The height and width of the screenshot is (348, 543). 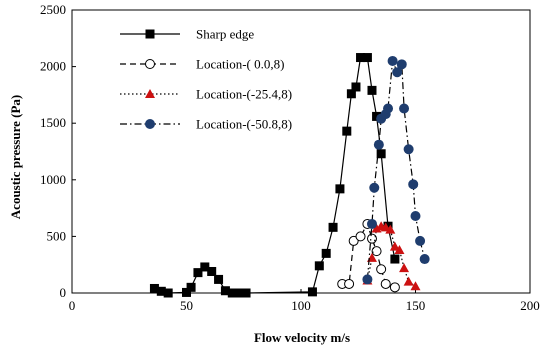 What do you see at coordinates (53, 9) in the screenshot?
I see `y-tick-label: 2500` at bounding box center [53, 9].